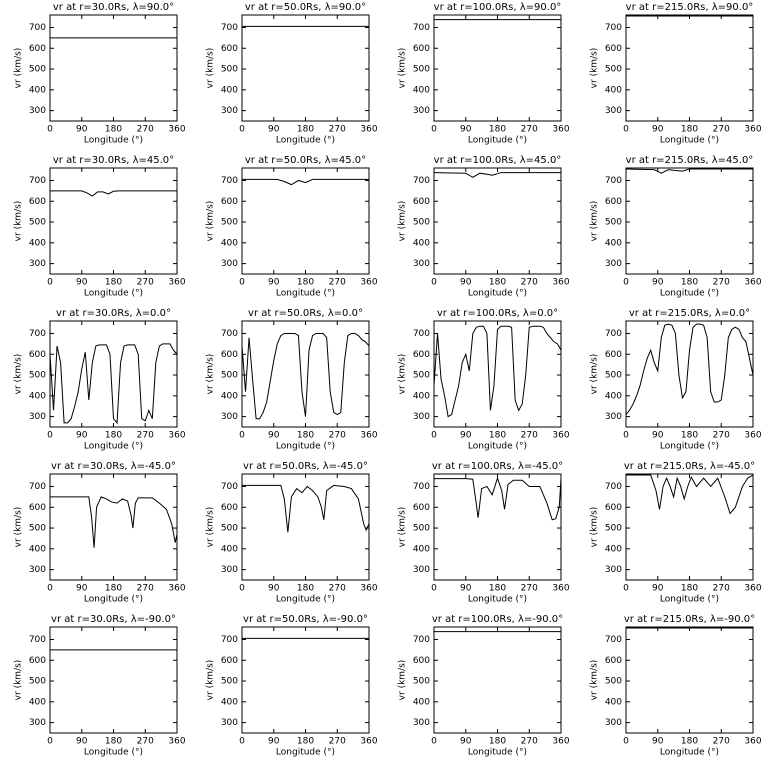  Describe the element at coordinates (497, 466) in the screenshot. I see `panel-title: vr at r=100.0Rs, λ=-45.0°` at that location.